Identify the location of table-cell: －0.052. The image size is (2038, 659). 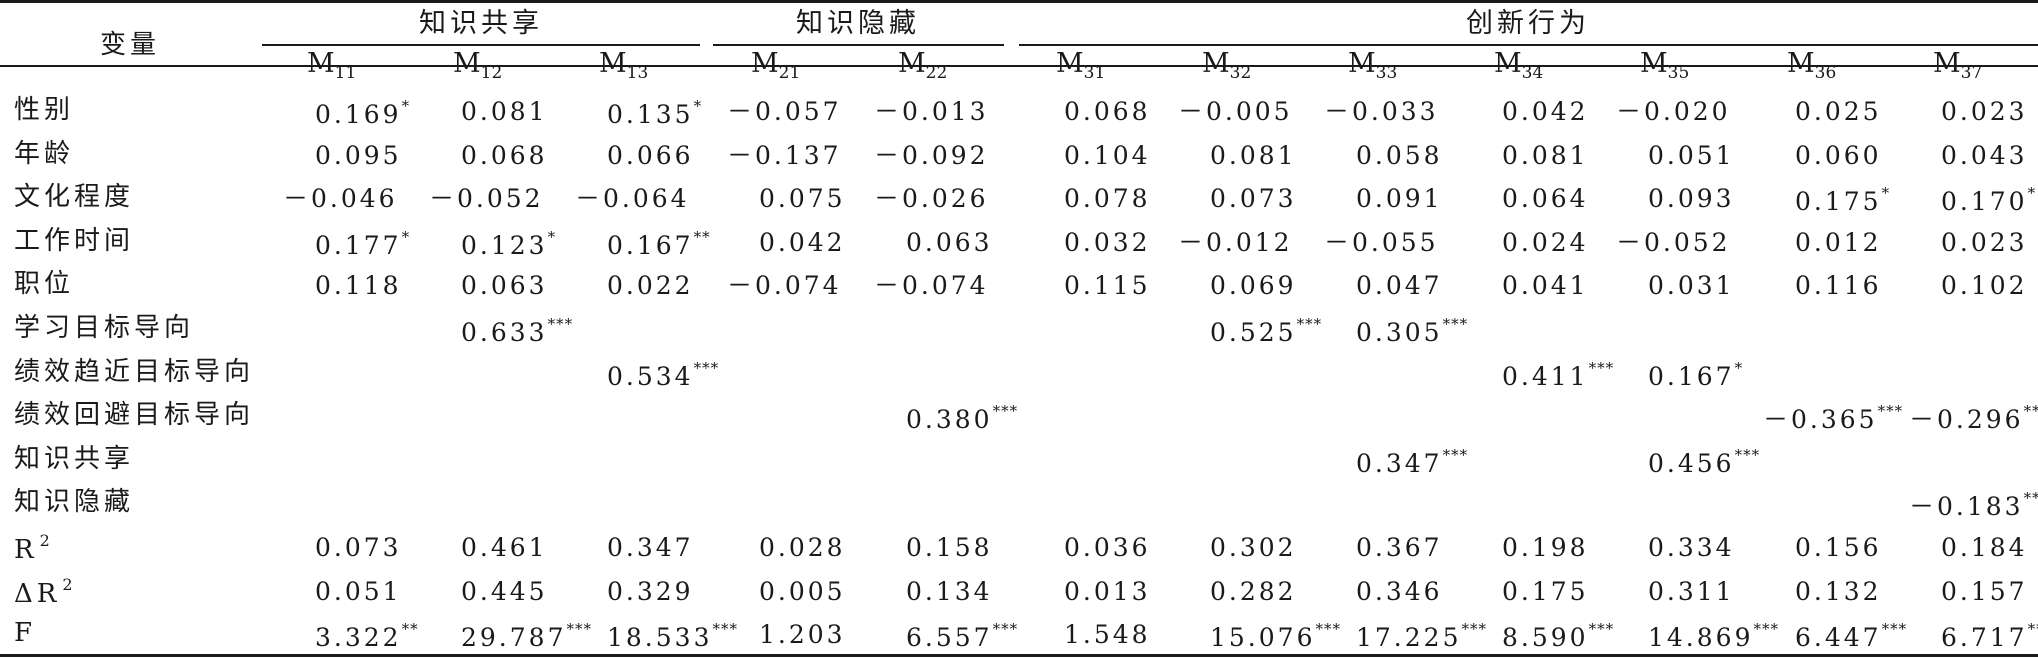
(486, 199).